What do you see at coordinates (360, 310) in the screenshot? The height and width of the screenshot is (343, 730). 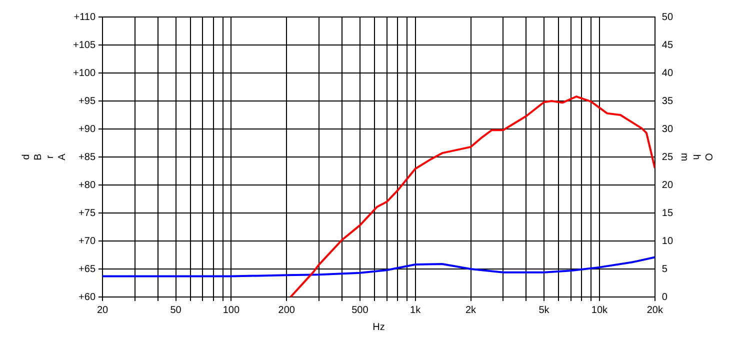 I see `x-tick-label: 500` at bounding box center [360, 310].